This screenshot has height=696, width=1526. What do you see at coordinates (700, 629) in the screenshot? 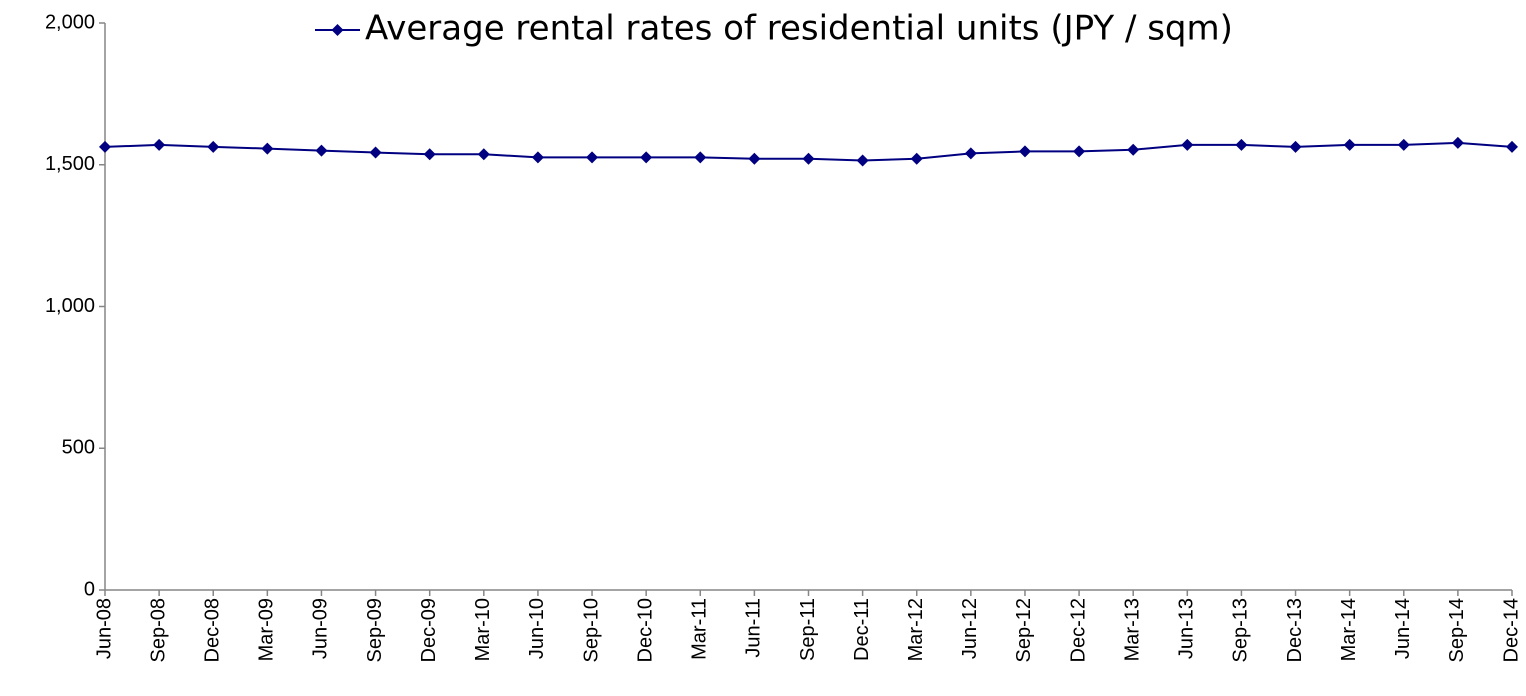
I see `x-tick-label: Mar-11` at bounding box center [700, 629].